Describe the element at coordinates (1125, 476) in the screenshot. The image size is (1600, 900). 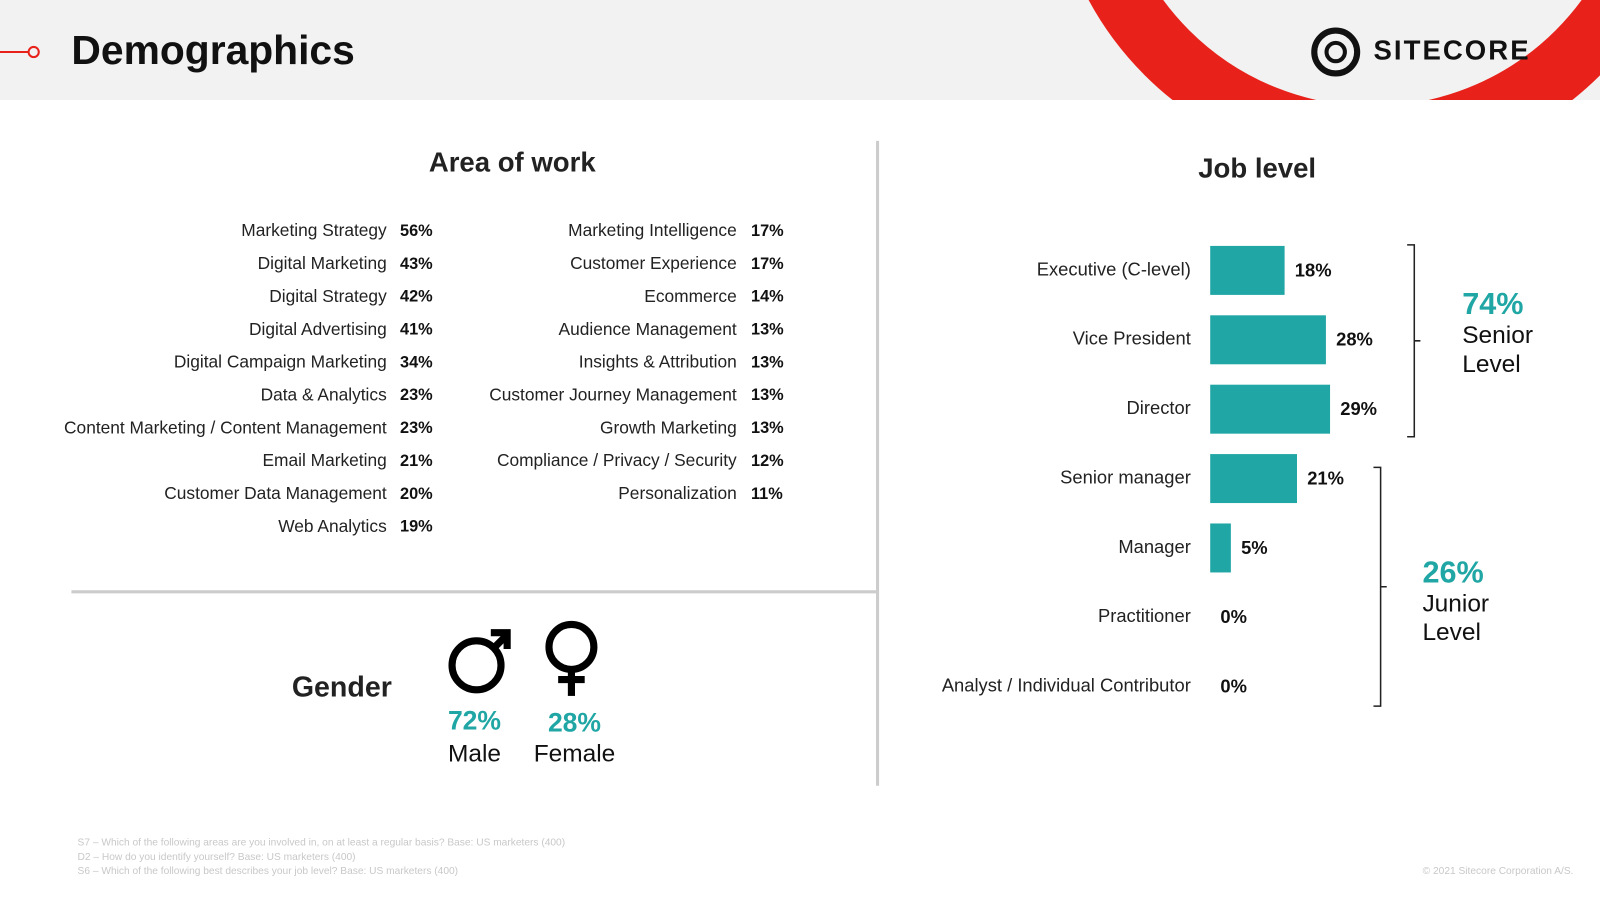
I see `category-label: Senior manager` at that location.